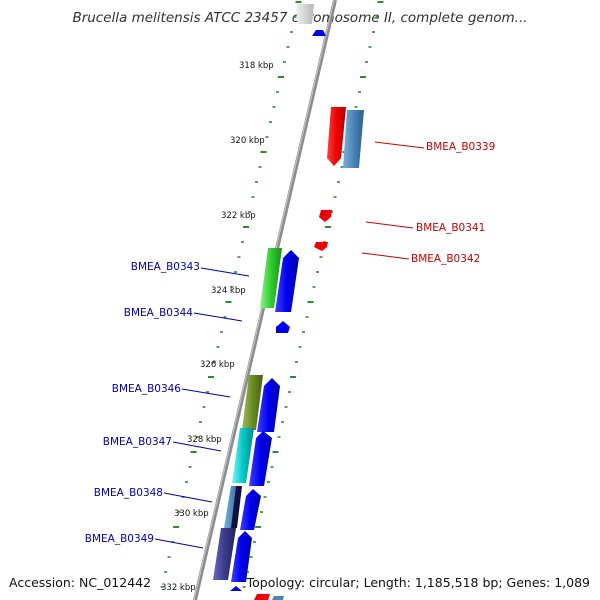  What do you see at coordinates (460, 147) in the screenshot?
I see `gene-label-BMEA_B0339: BMEA_B0339` at bounding box center [460, 147].